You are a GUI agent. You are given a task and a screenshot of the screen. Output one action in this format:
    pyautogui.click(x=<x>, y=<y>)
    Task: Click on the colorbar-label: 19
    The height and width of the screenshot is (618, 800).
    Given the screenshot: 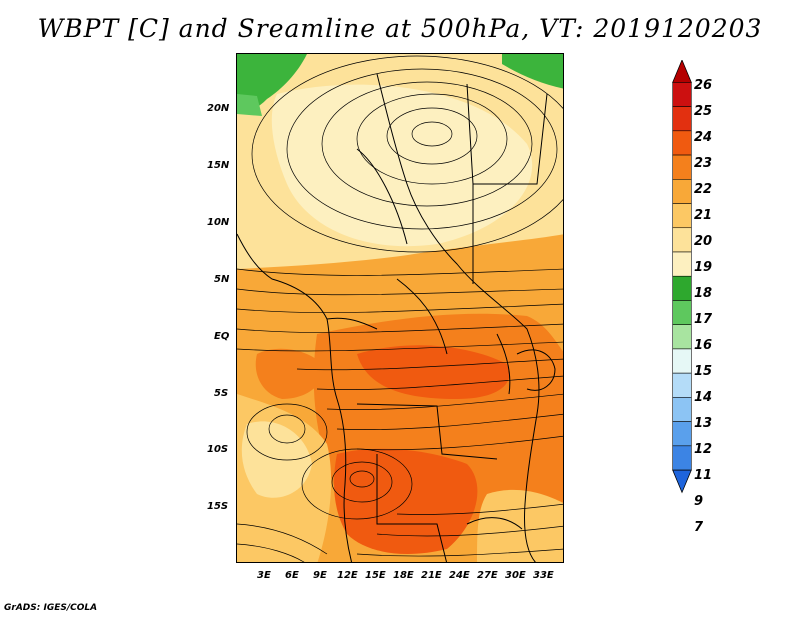 What is the action you would take?
    pyautogui.click(x=703, y=267)
    